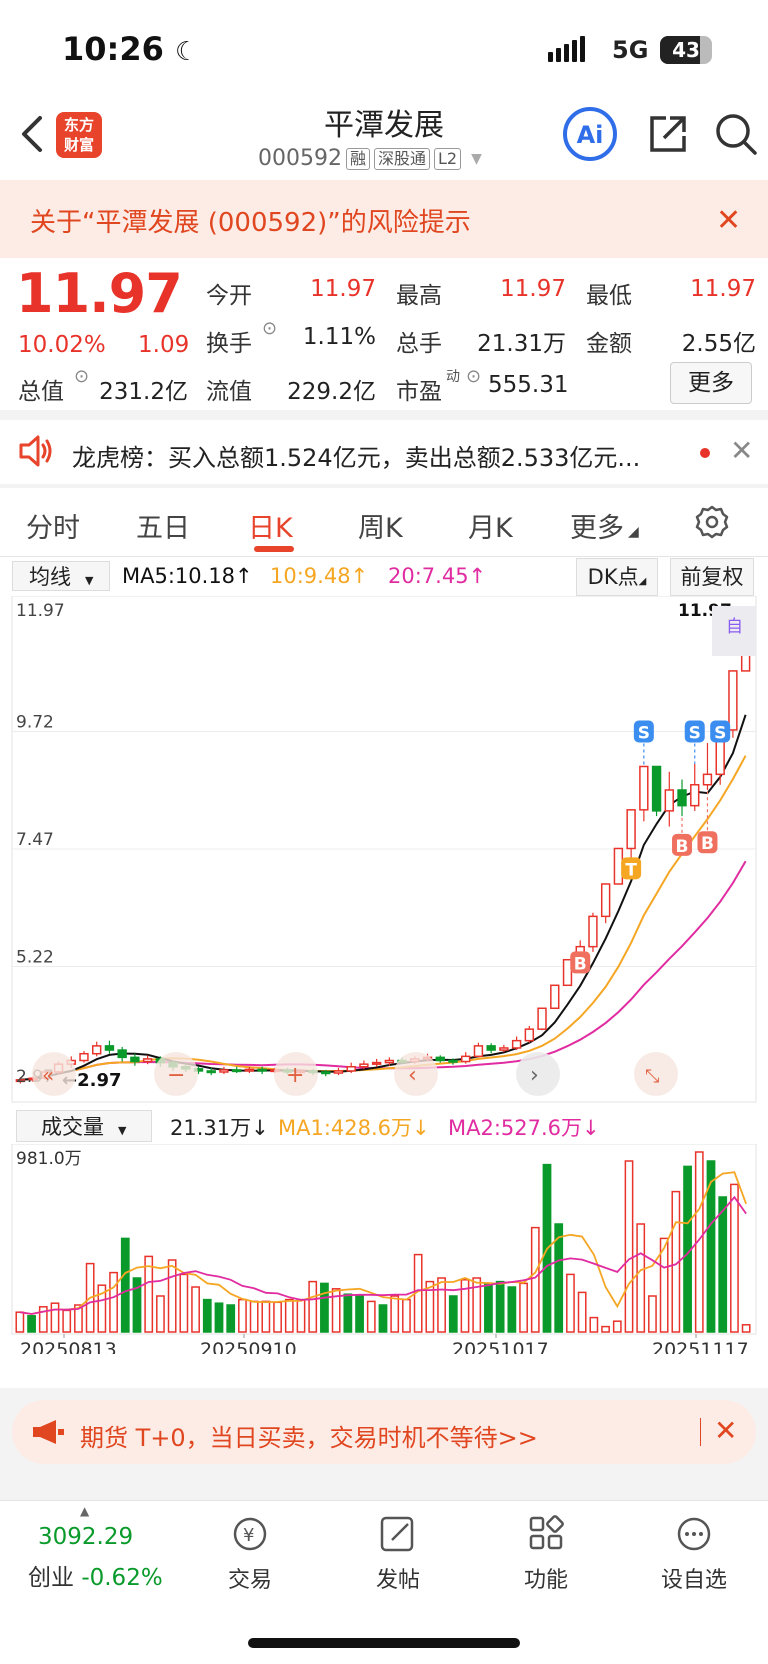 This screenshot has height=1664, width=768. I want to click on nav-functions: 功能, so click(546, 1554).